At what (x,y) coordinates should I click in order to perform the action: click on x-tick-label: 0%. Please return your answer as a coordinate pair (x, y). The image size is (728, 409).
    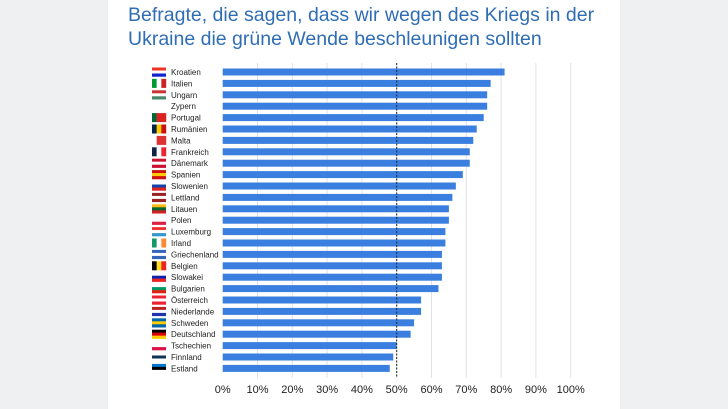
    Looking at the image, I should click on (223, 390).